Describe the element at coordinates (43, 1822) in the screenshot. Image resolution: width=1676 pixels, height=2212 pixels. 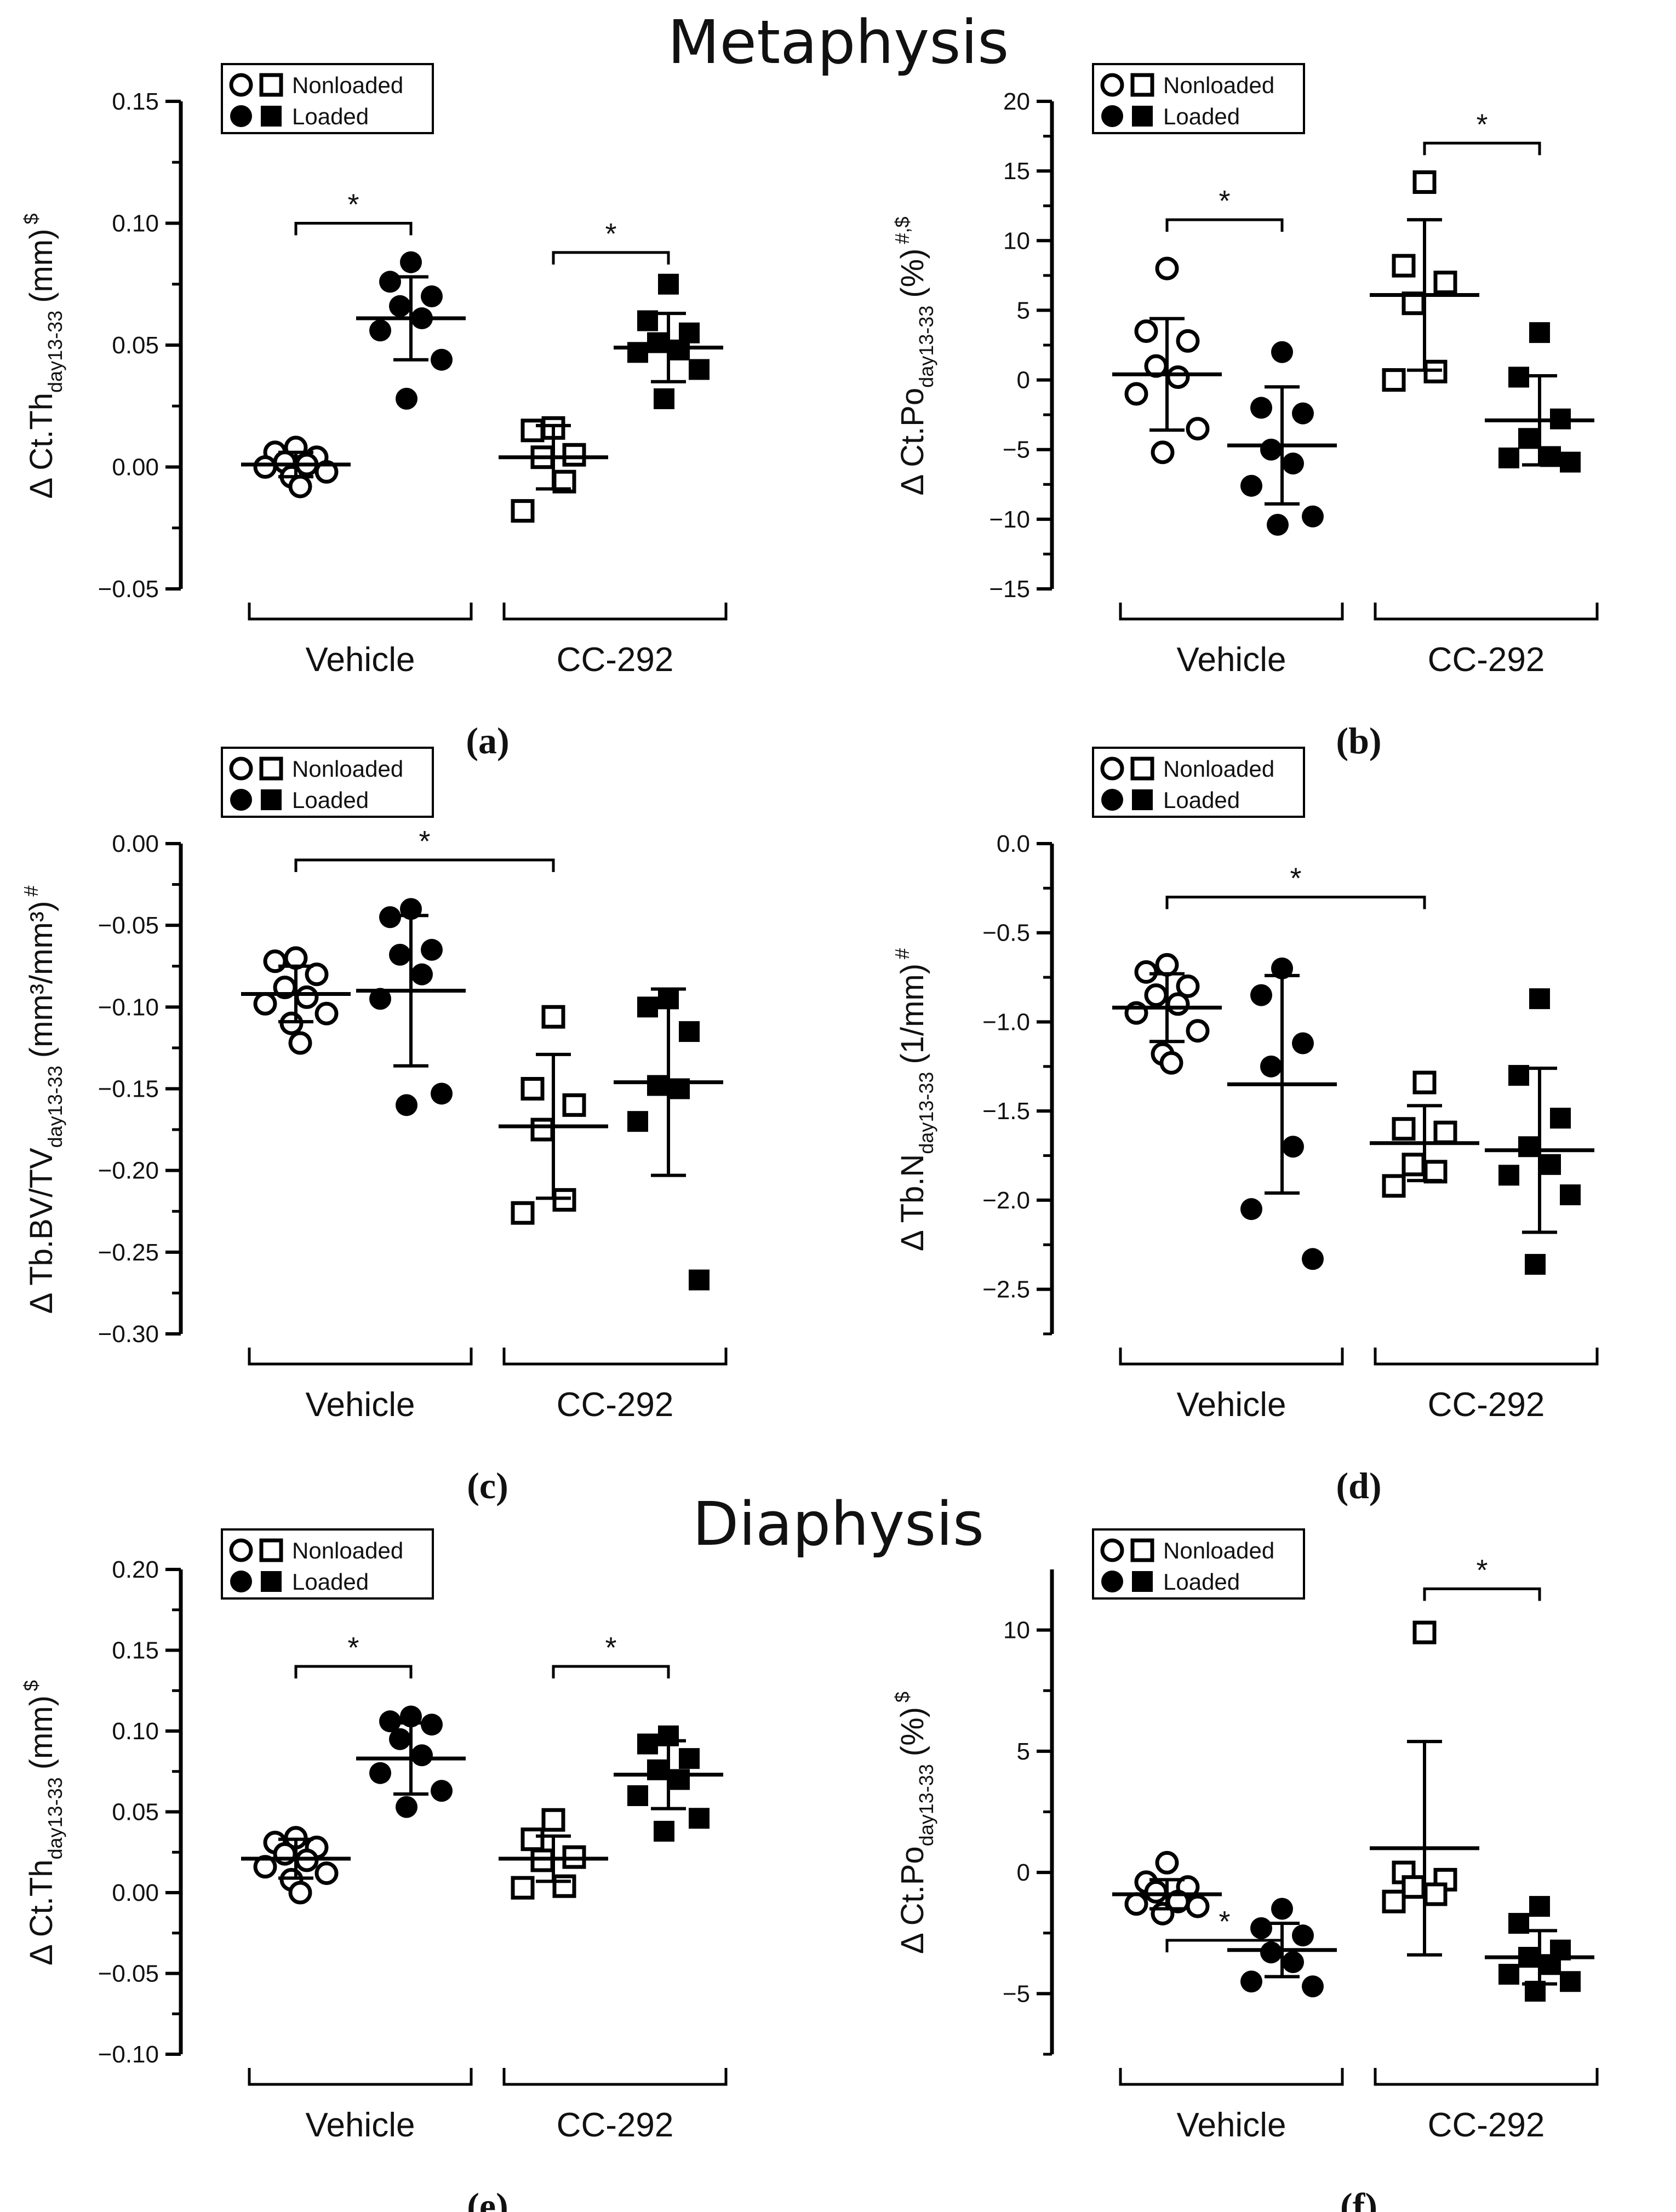
I see `y-axis-label: Δ Ct.Thday13-33(mm)$` at that location.